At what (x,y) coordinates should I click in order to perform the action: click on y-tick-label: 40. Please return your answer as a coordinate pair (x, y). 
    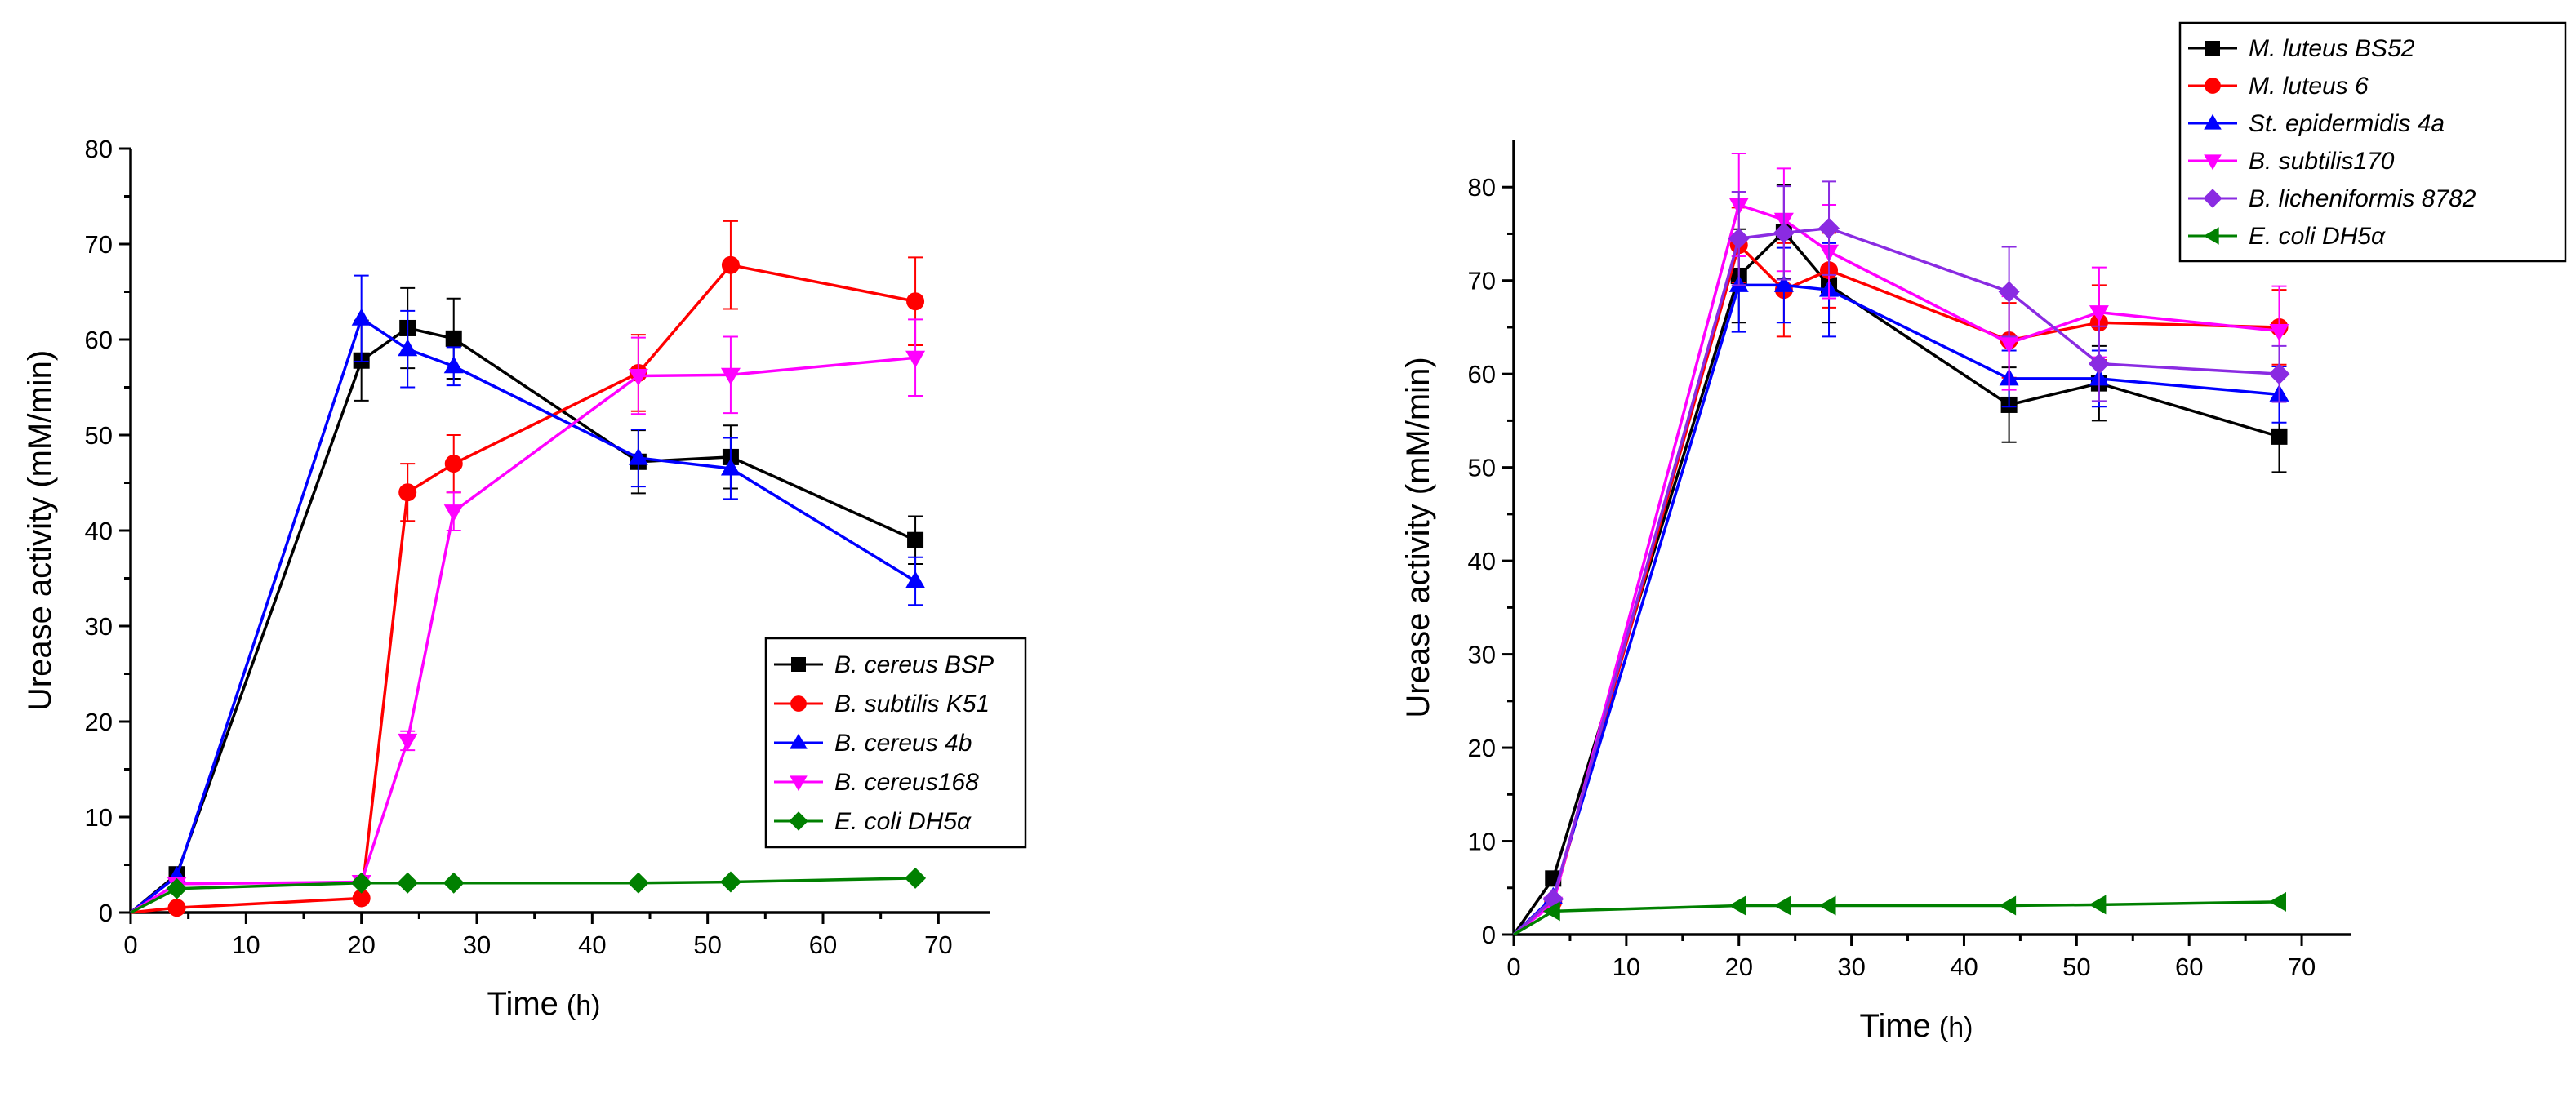
    Looking at the image, I should click on (1482, 561).